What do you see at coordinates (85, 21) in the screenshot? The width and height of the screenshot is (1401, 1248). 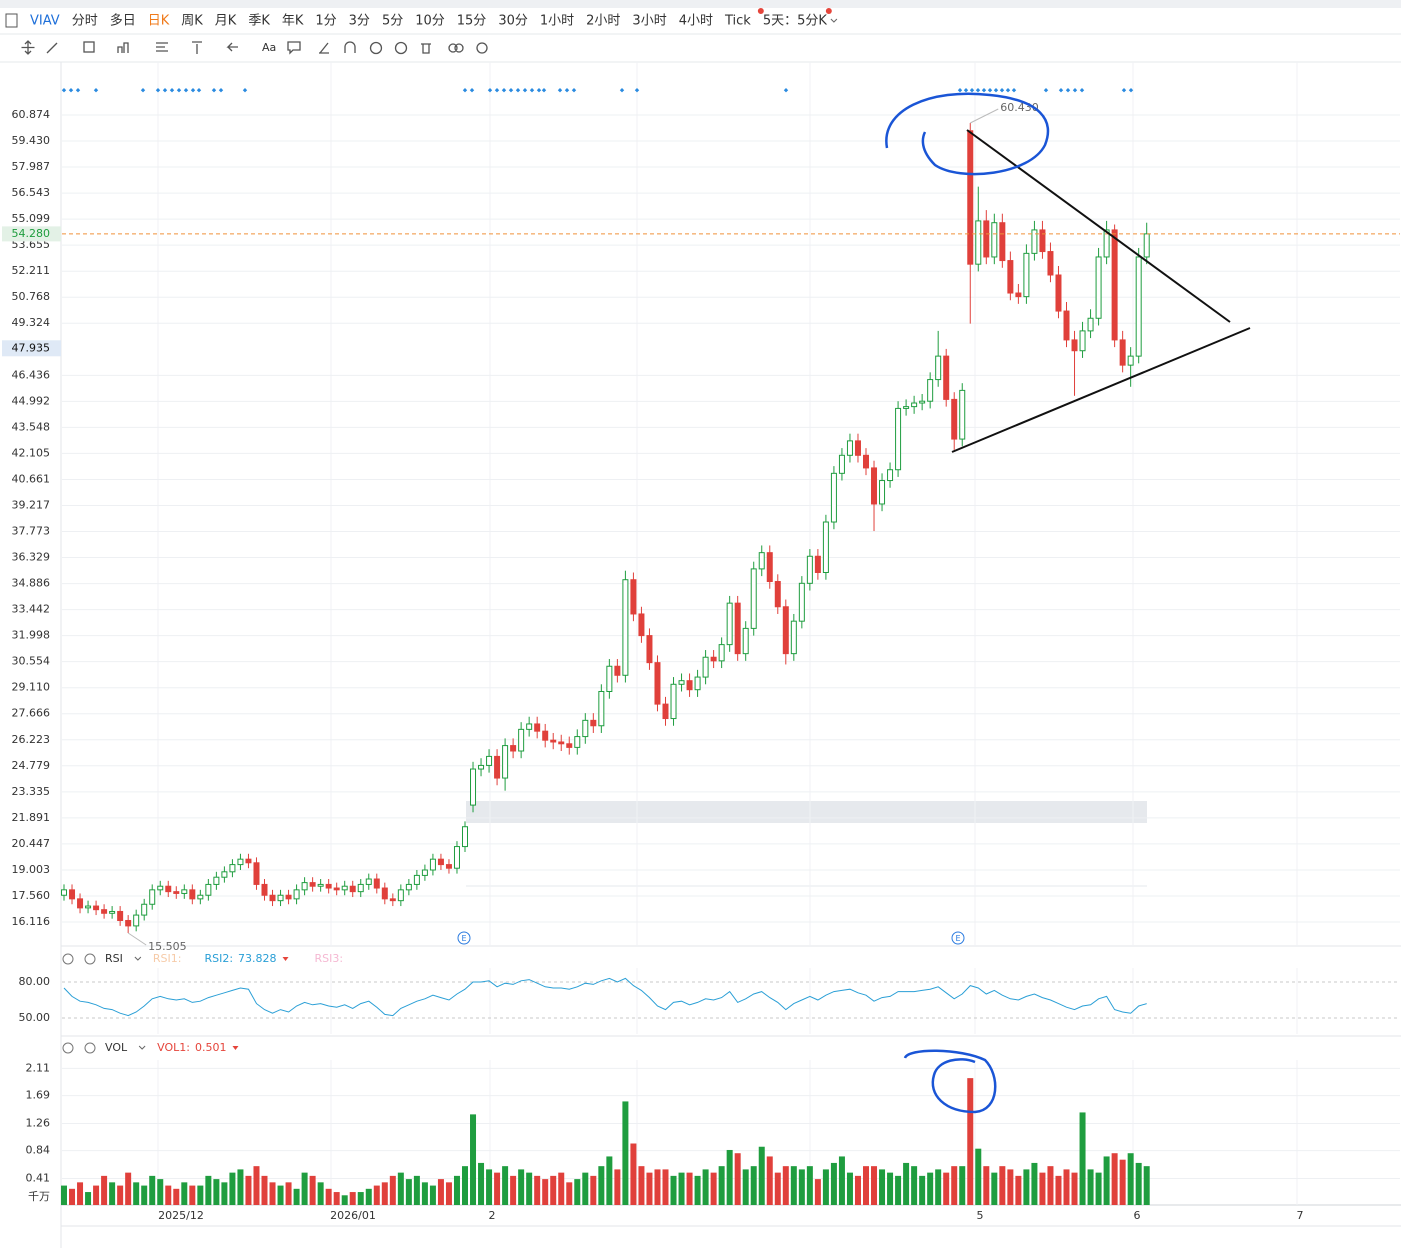 I see `period-tab: 分时` at bounding box center [85, 21].